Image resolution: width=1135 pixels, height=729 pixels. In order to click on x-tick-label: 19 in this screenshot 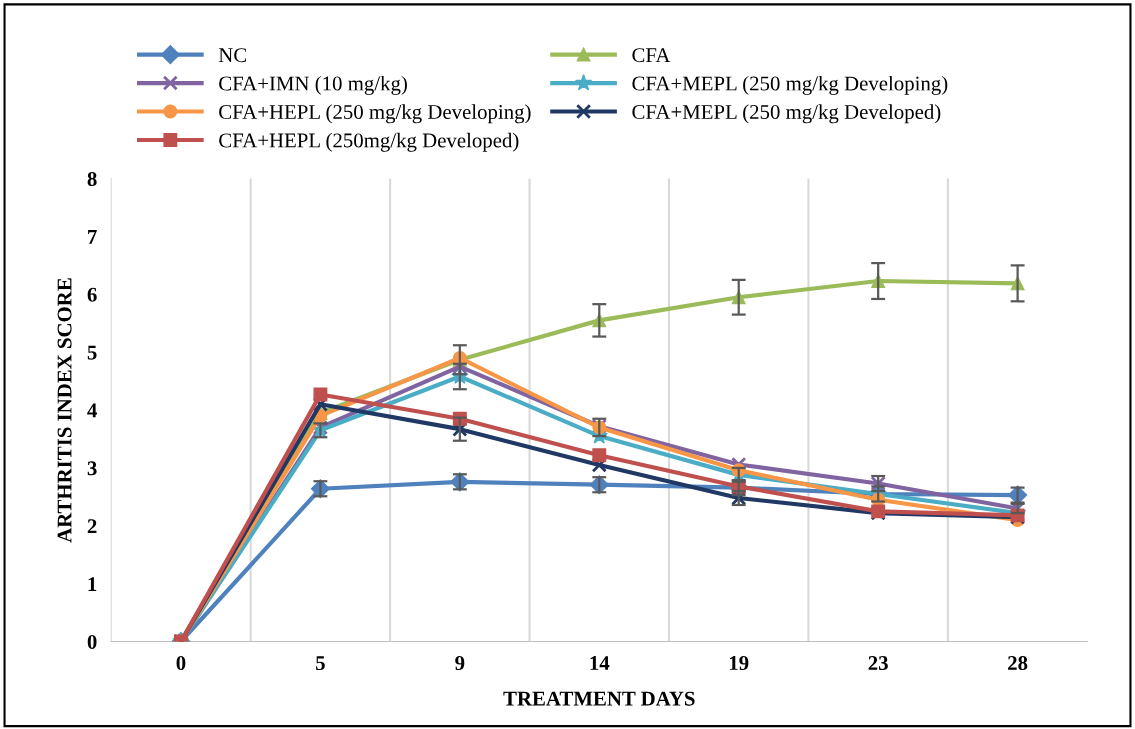, I will do `click(739, 663)`.